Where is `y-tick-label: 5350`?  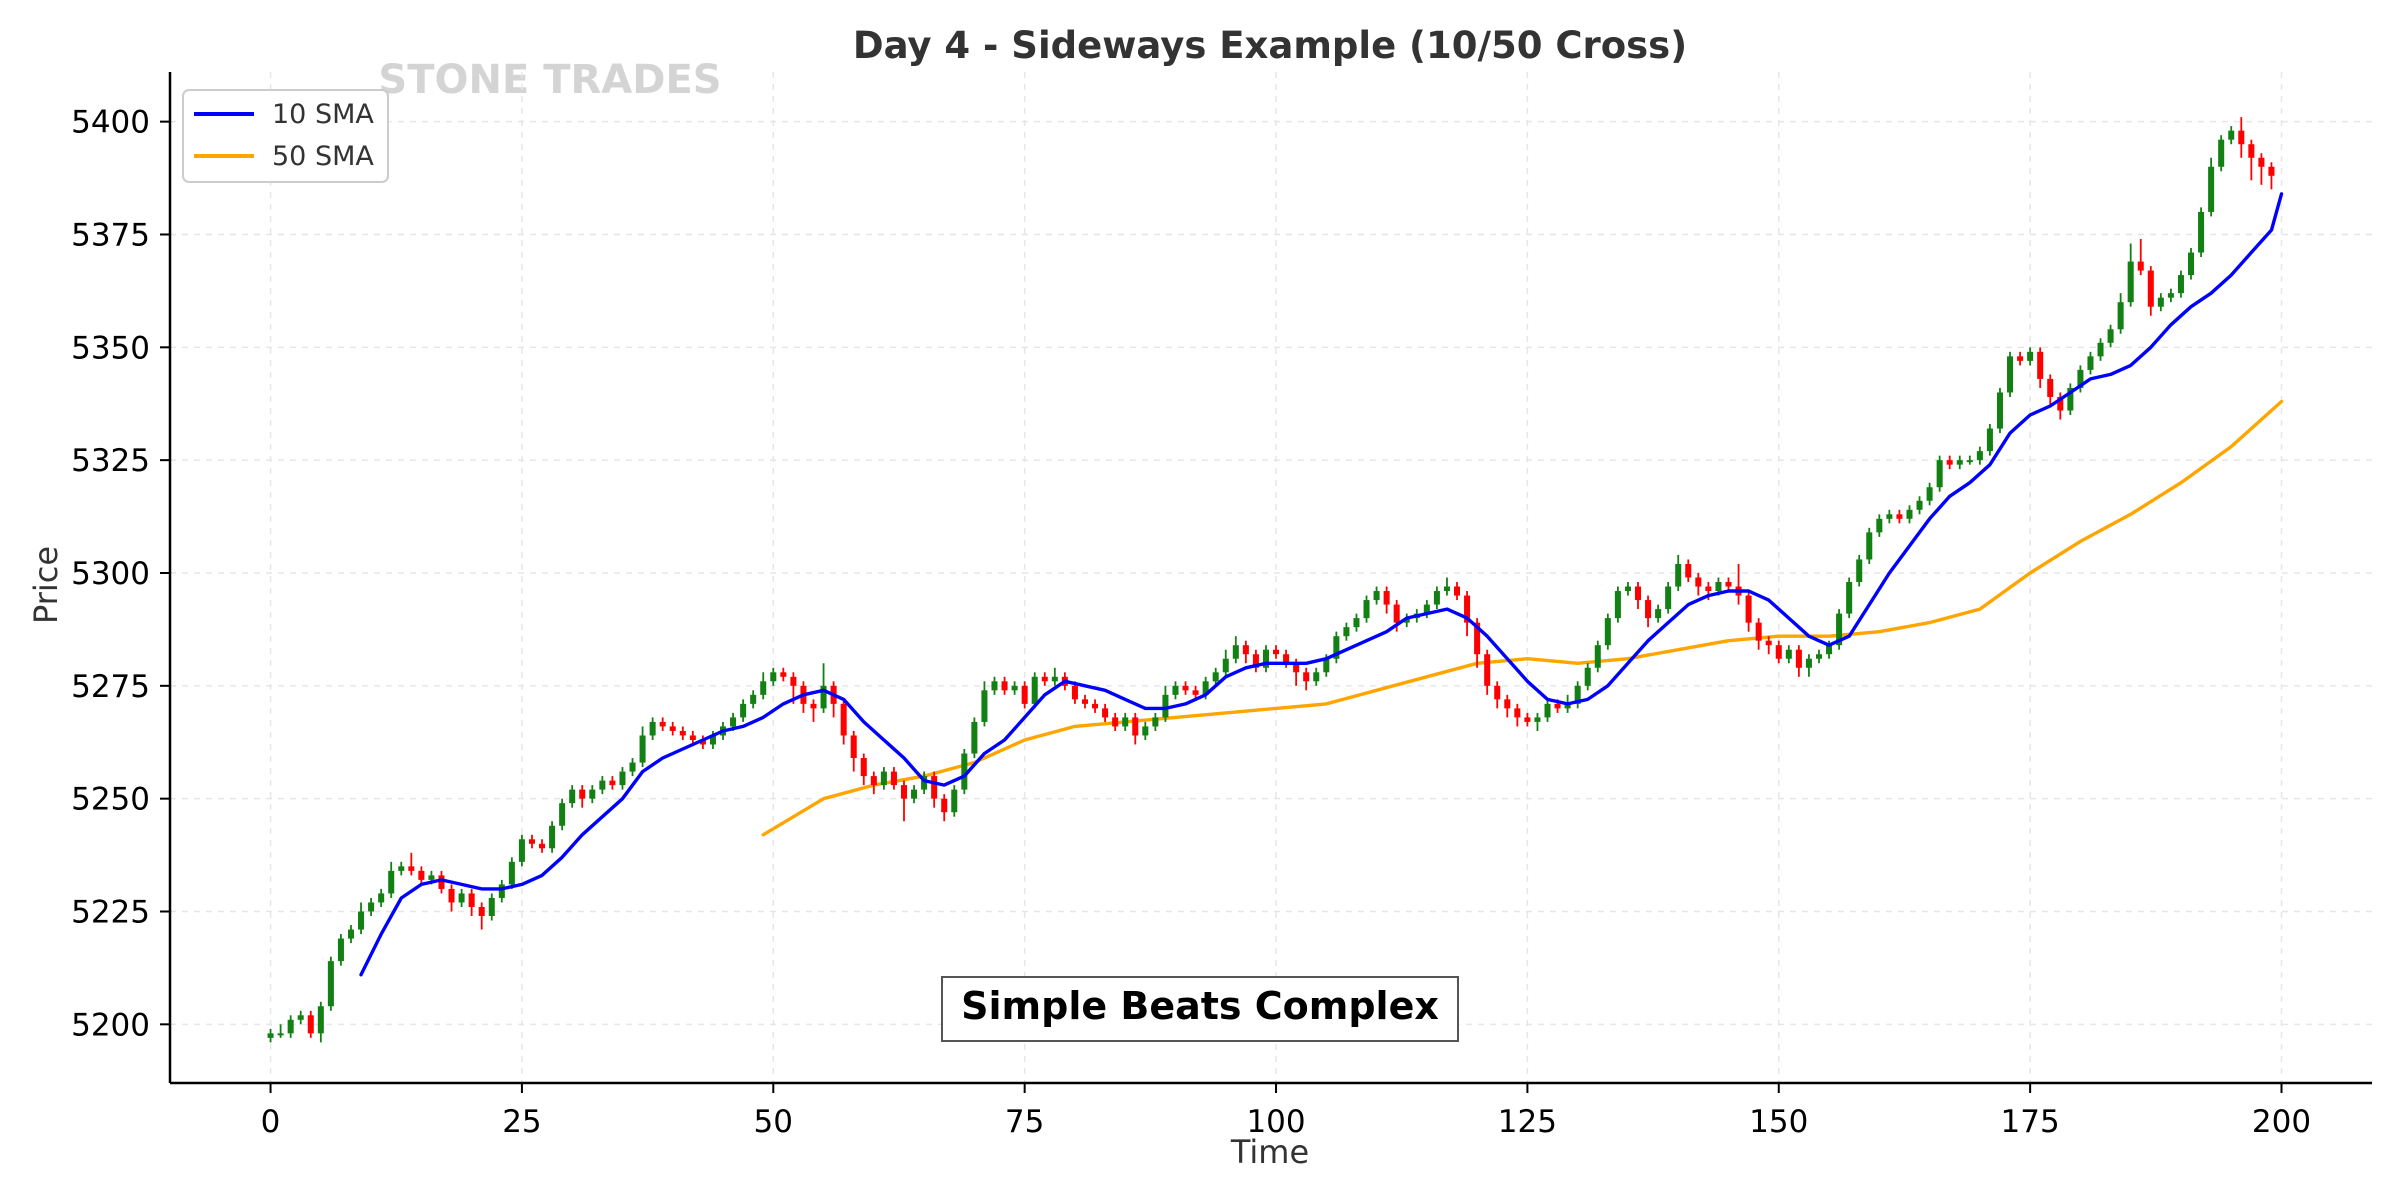
y-tick-label: 5350 is located at coordinates (110, 348).